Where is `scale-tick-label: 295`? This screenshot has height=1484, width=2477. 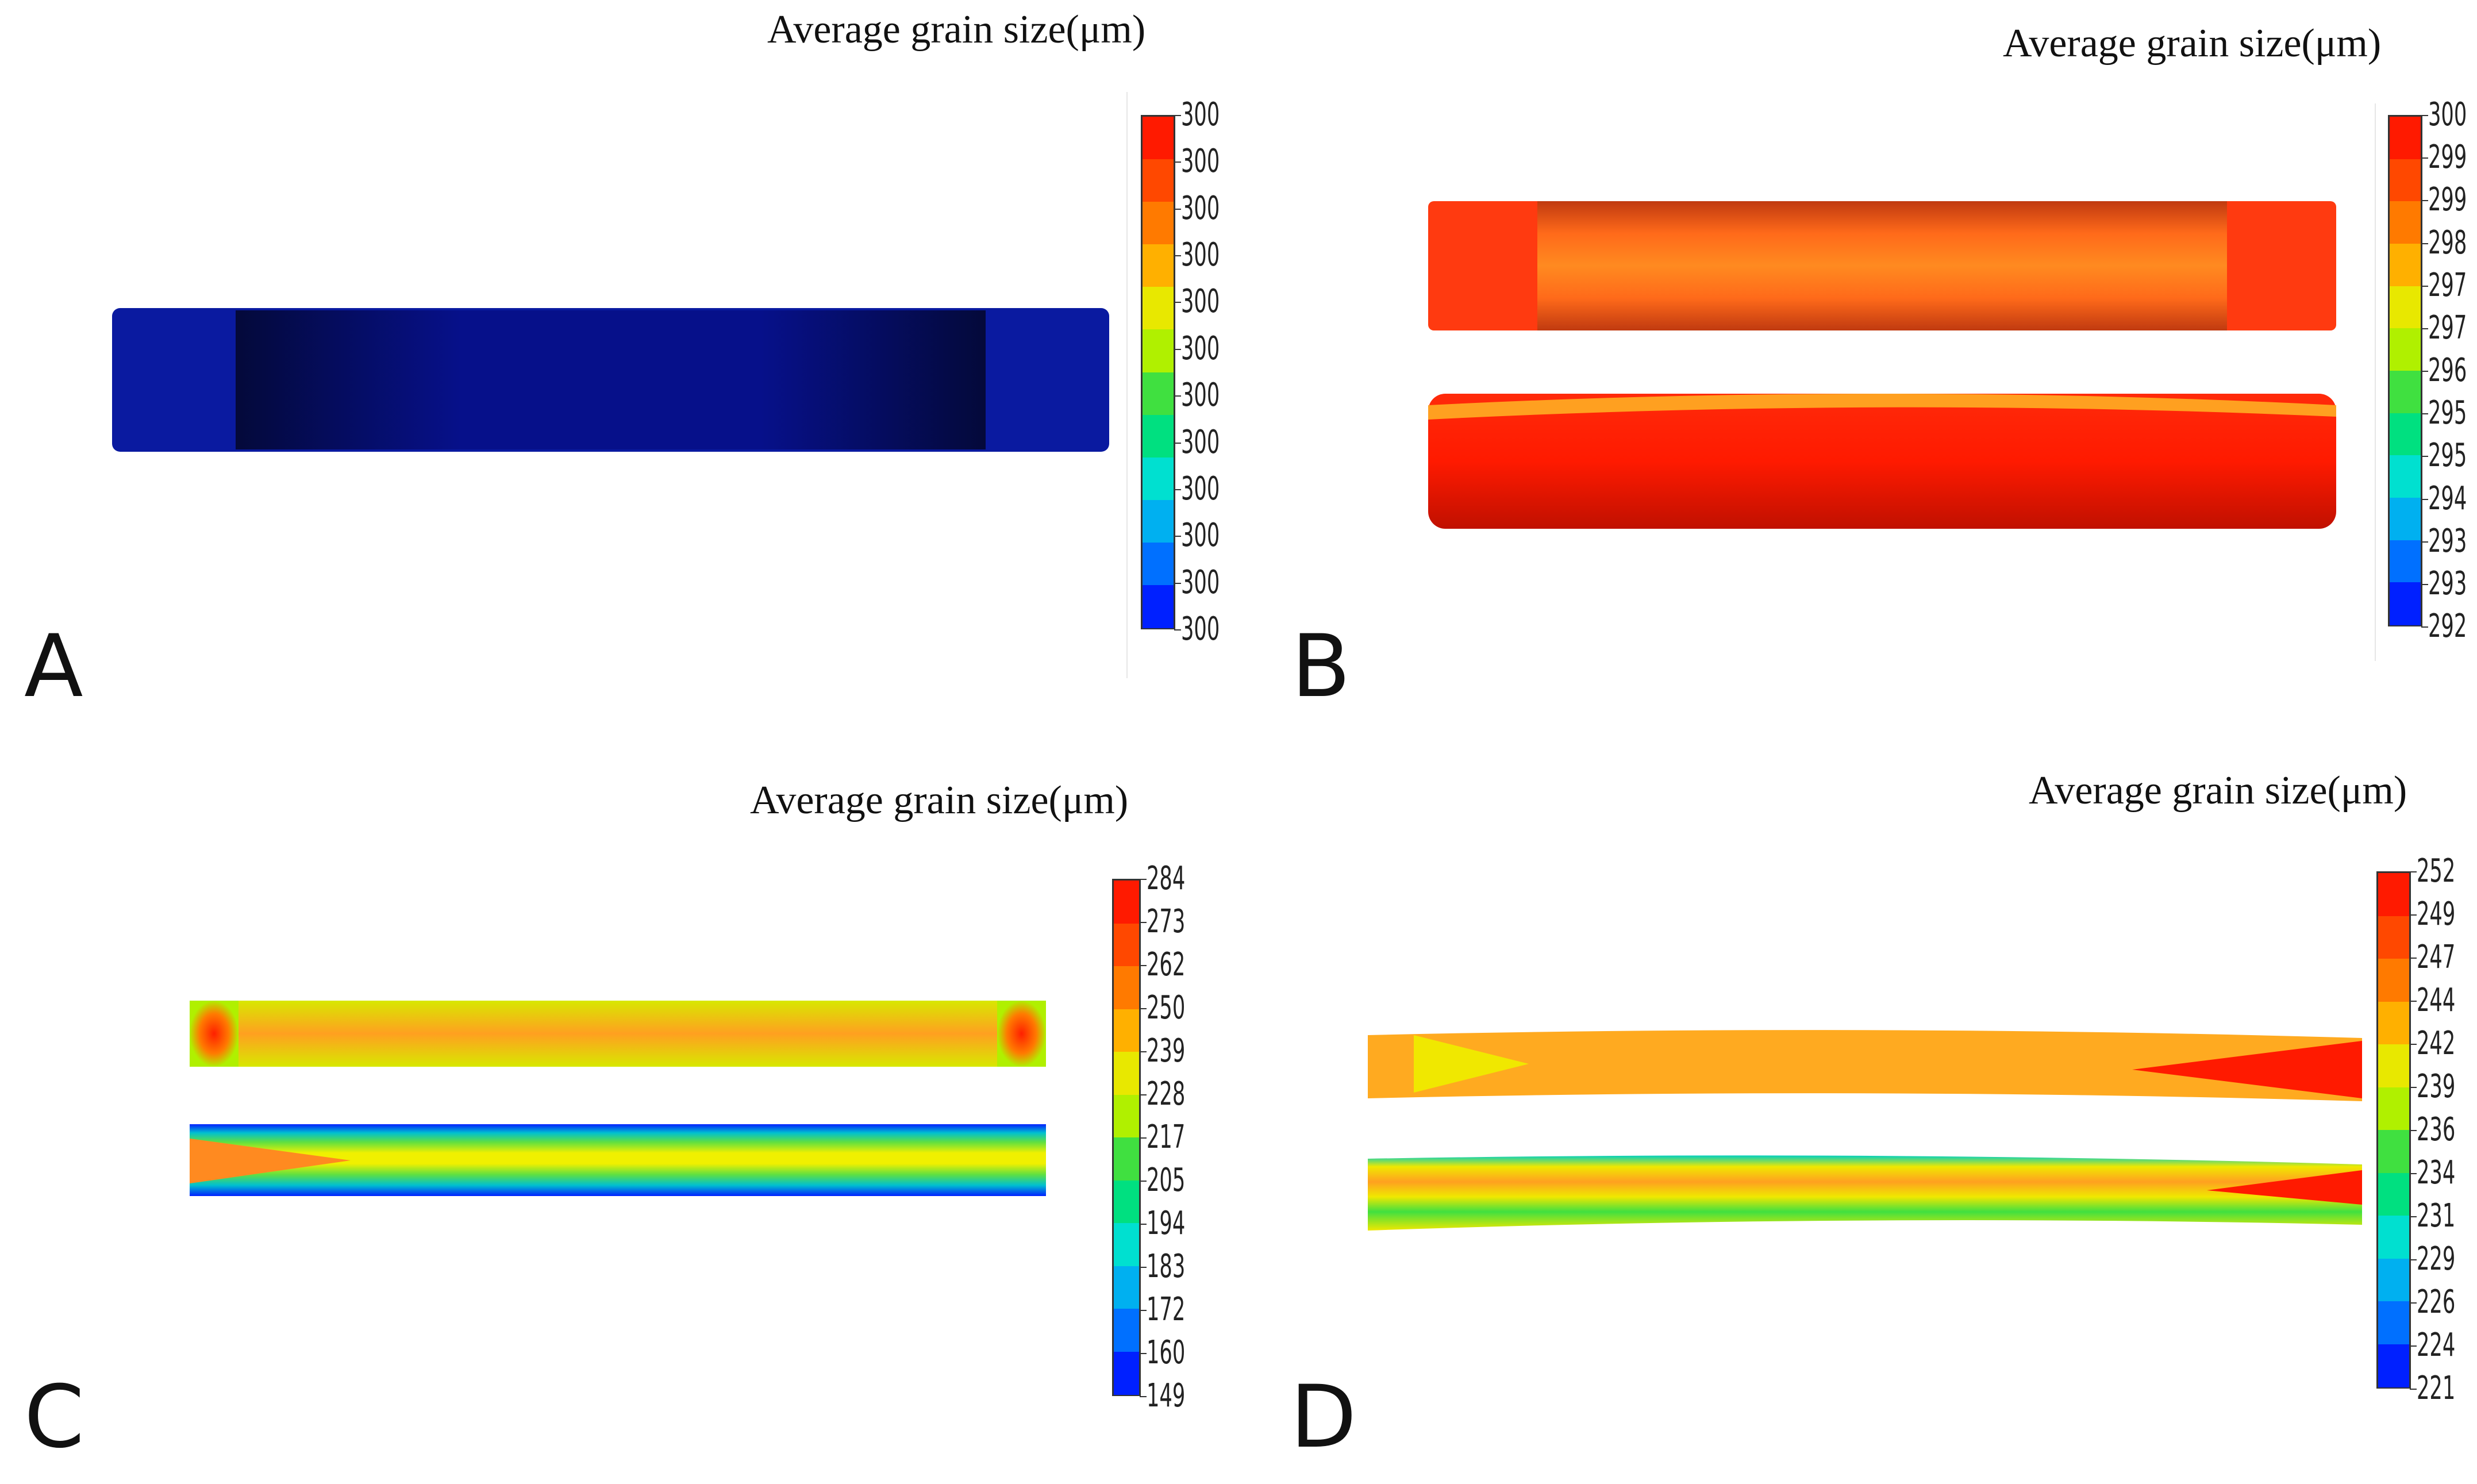 scale-tick-label: 295 is located at coordinates (2448, 413).